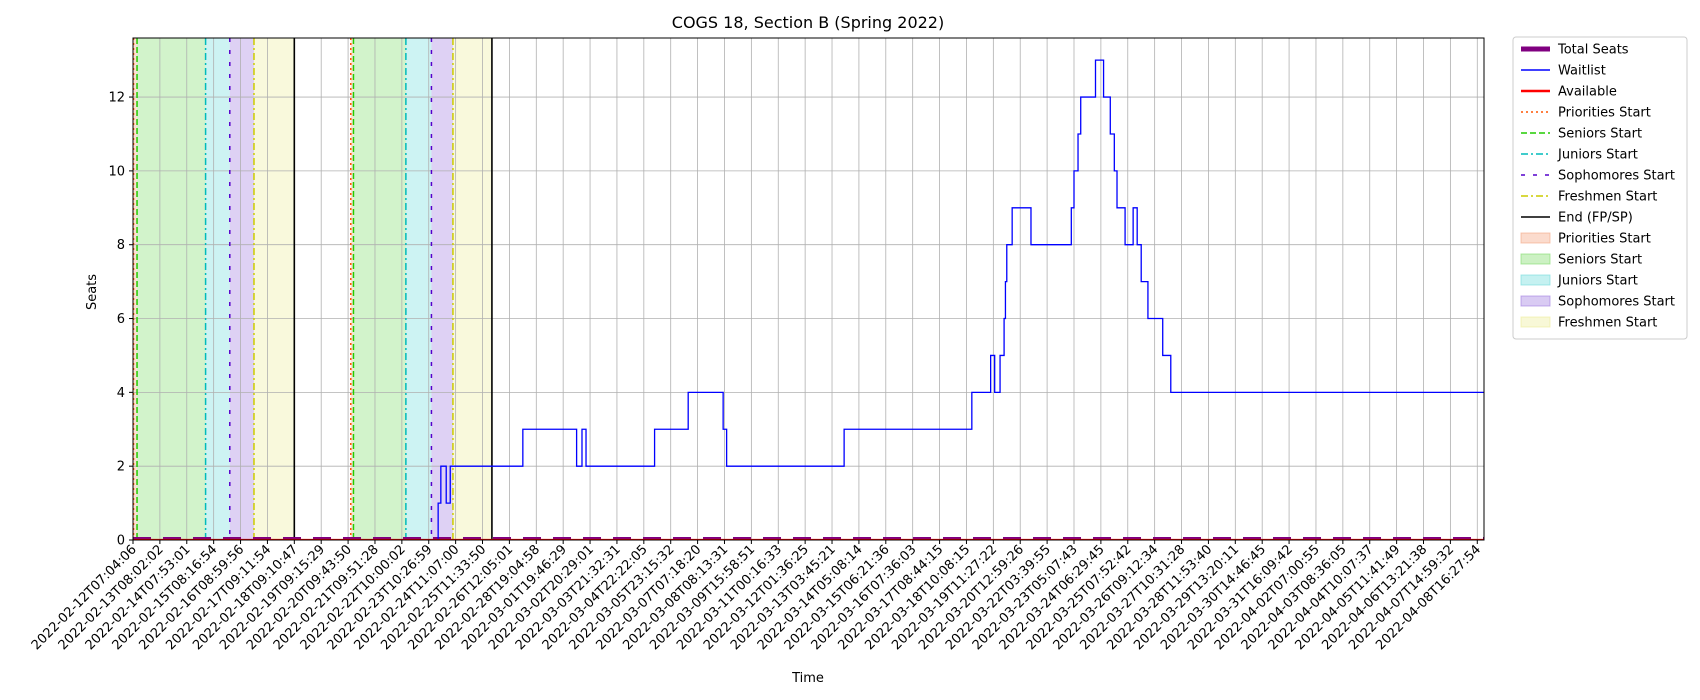  I want to click on y-tick-label: 10, so click(116, 171).